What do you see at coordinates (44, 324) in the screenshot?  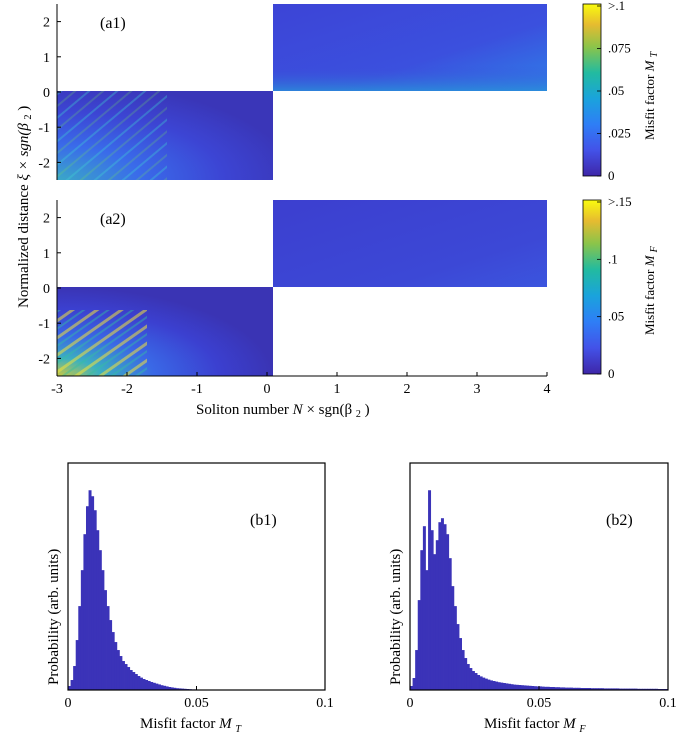 I see `a2-ytick-label: -1` at bounding box center [44, 324].